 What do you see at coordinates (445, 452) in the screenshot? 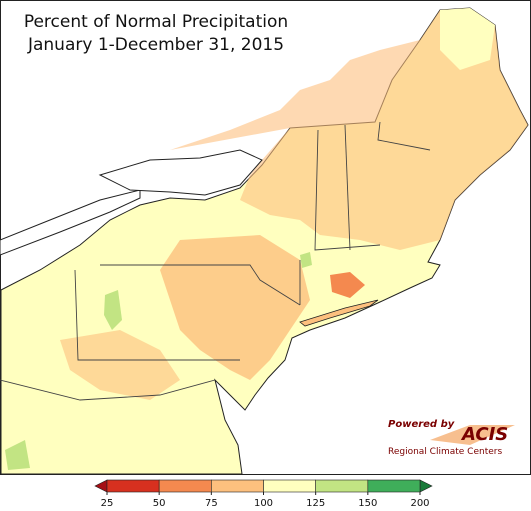
I see `logo-org: Regional Climate Centers` at bounding box center [445, 452].